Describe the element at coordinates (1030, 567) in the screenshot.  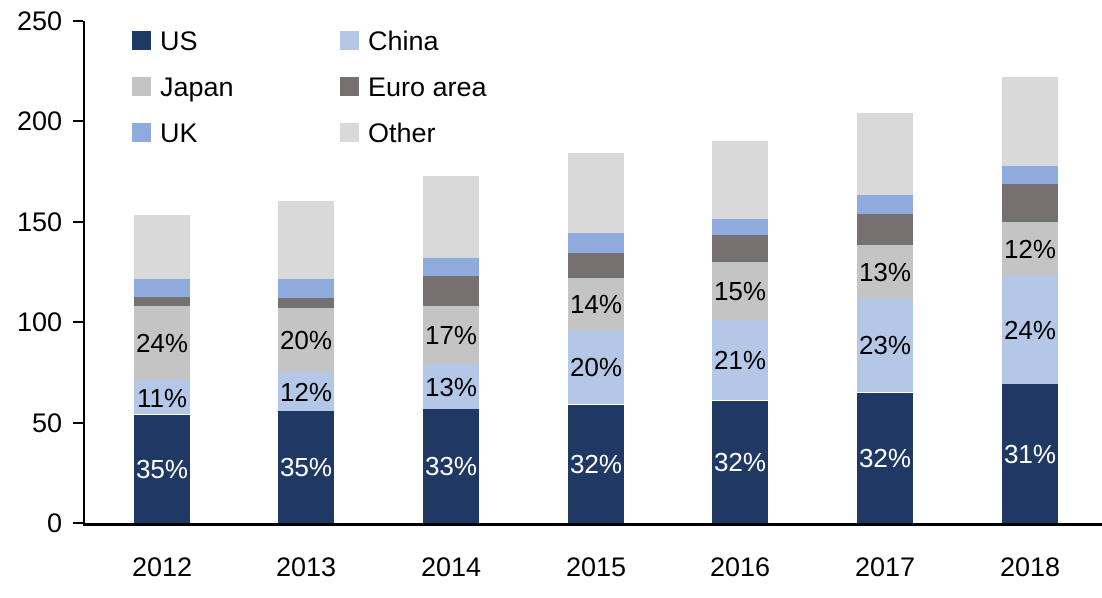
I see `x-axis-category-label: 2018` at that location.